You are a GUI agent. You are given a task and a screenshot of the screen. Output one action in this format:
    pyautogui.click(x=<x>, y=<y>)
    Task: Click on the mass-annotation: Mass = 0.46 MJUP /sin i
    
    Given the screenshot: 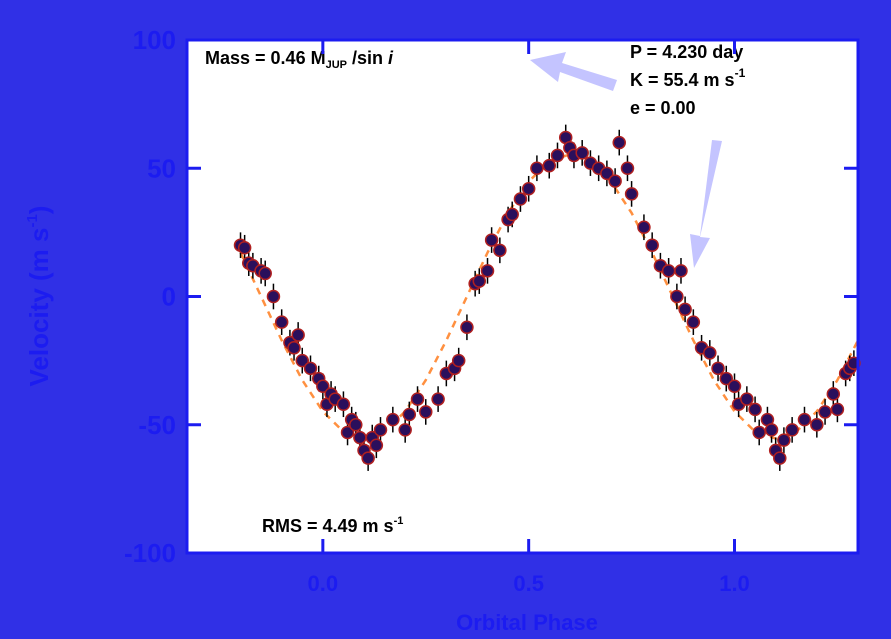 What is the action you would take?
    pyautogui.click(x=299, y=59)
    